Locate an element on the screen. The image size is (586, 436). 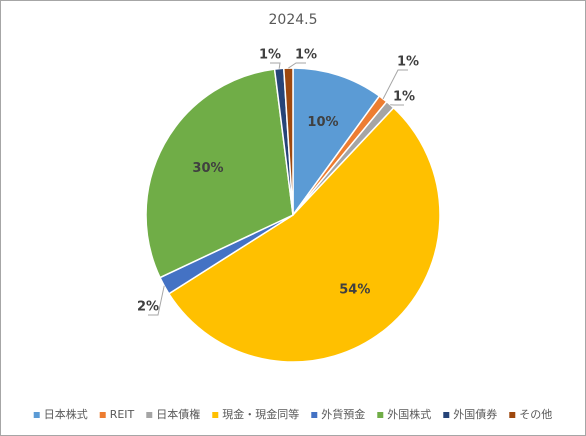
legend-label: その他 is located at coordinates (535, 414).